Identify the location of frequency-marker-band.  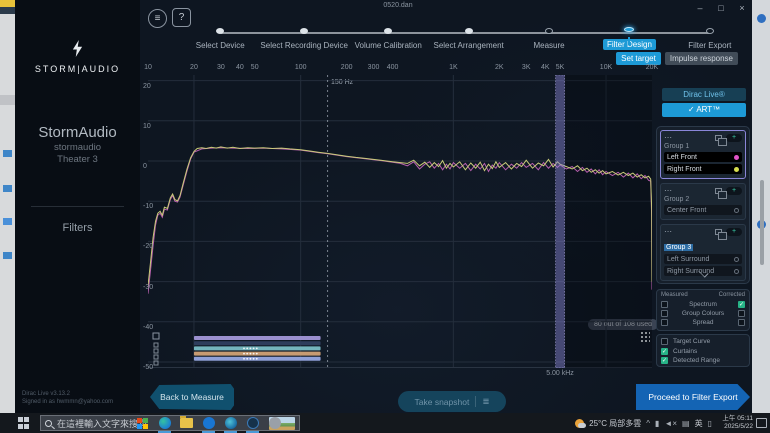
(560, 221).